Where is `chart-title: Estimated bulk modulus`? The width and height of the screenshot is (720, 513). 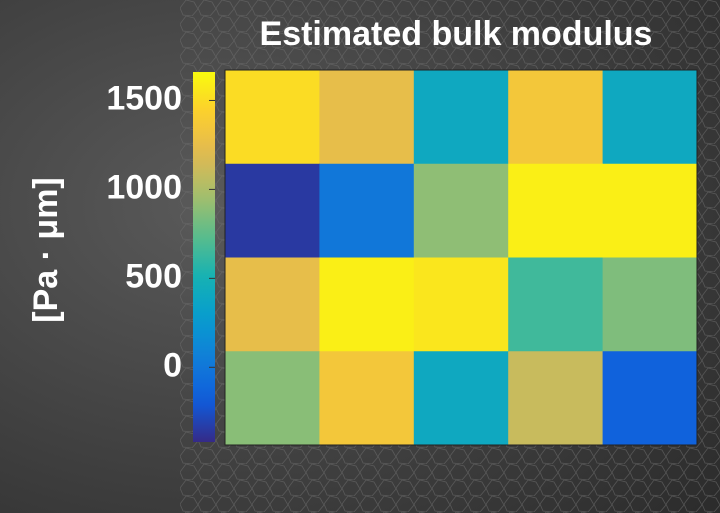
chart-title: Estimated bulk modulus is located at coordinates (456, 34).